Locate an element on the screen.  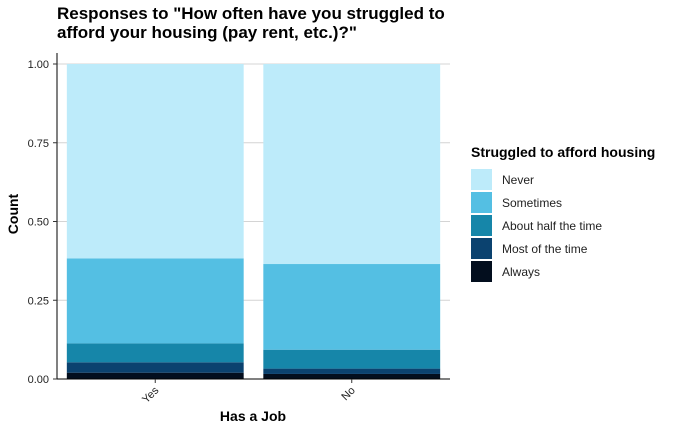
y-axis-title: Count is located at coordinates (13, 213).